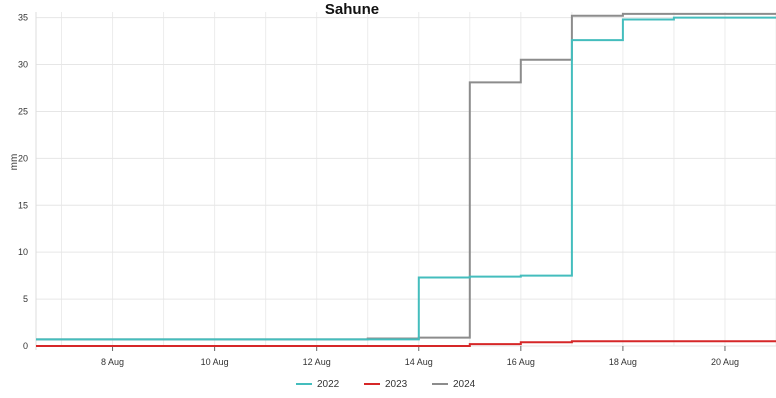 The height and width of the screenshot is (398, 776). What do you see at coordinates (623, 362) in the screenshot?
I see `x-tick-label: 18 Aug` at bounding box center [623, 362].